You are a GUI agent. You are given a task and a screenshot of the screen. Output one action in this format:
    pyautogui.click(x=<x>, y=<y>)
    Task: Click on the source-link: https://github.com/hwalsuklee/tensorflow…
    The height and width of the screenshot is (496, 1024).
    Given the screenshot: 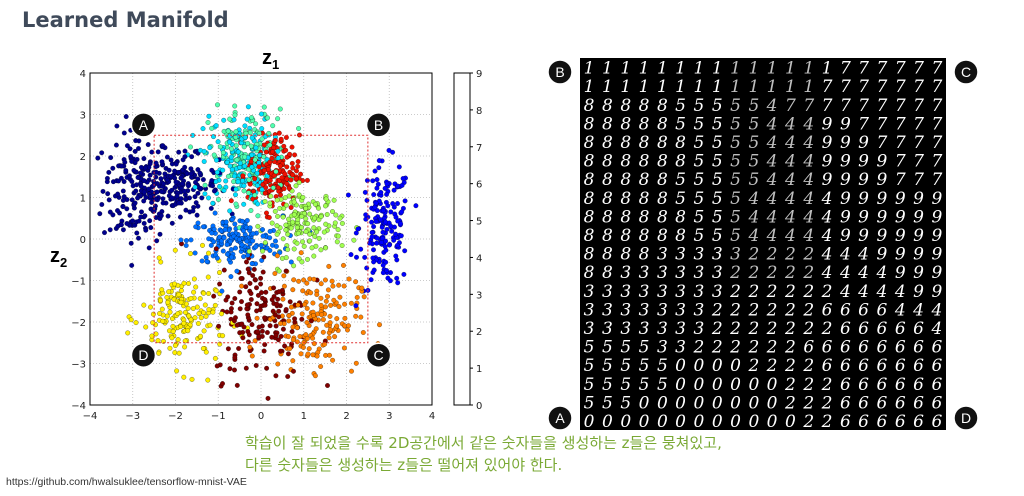 What is the action you would take?
    pyautogui.click(x=126, y=482)
    